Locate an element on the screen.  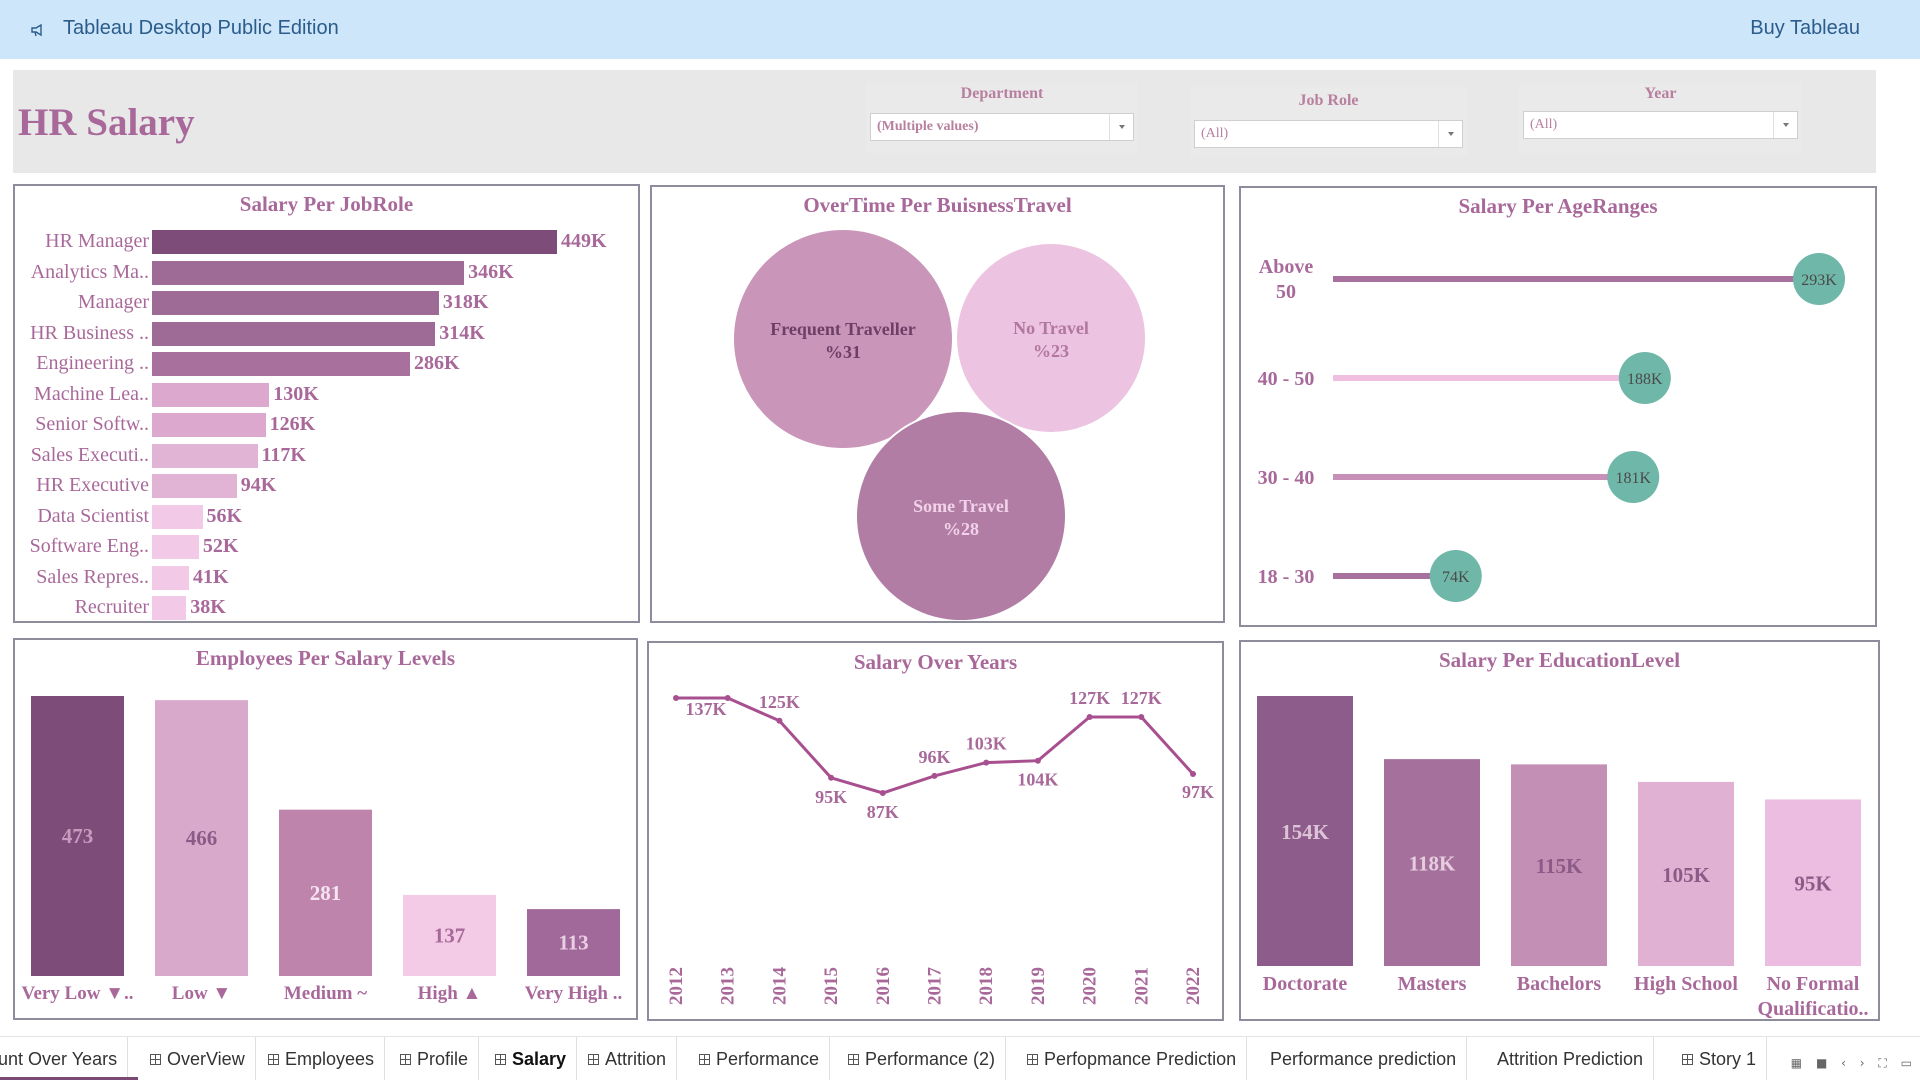
tab-perfopmance-prediction: Perfopmance Prediction is located at coordinates (1132, 1058).